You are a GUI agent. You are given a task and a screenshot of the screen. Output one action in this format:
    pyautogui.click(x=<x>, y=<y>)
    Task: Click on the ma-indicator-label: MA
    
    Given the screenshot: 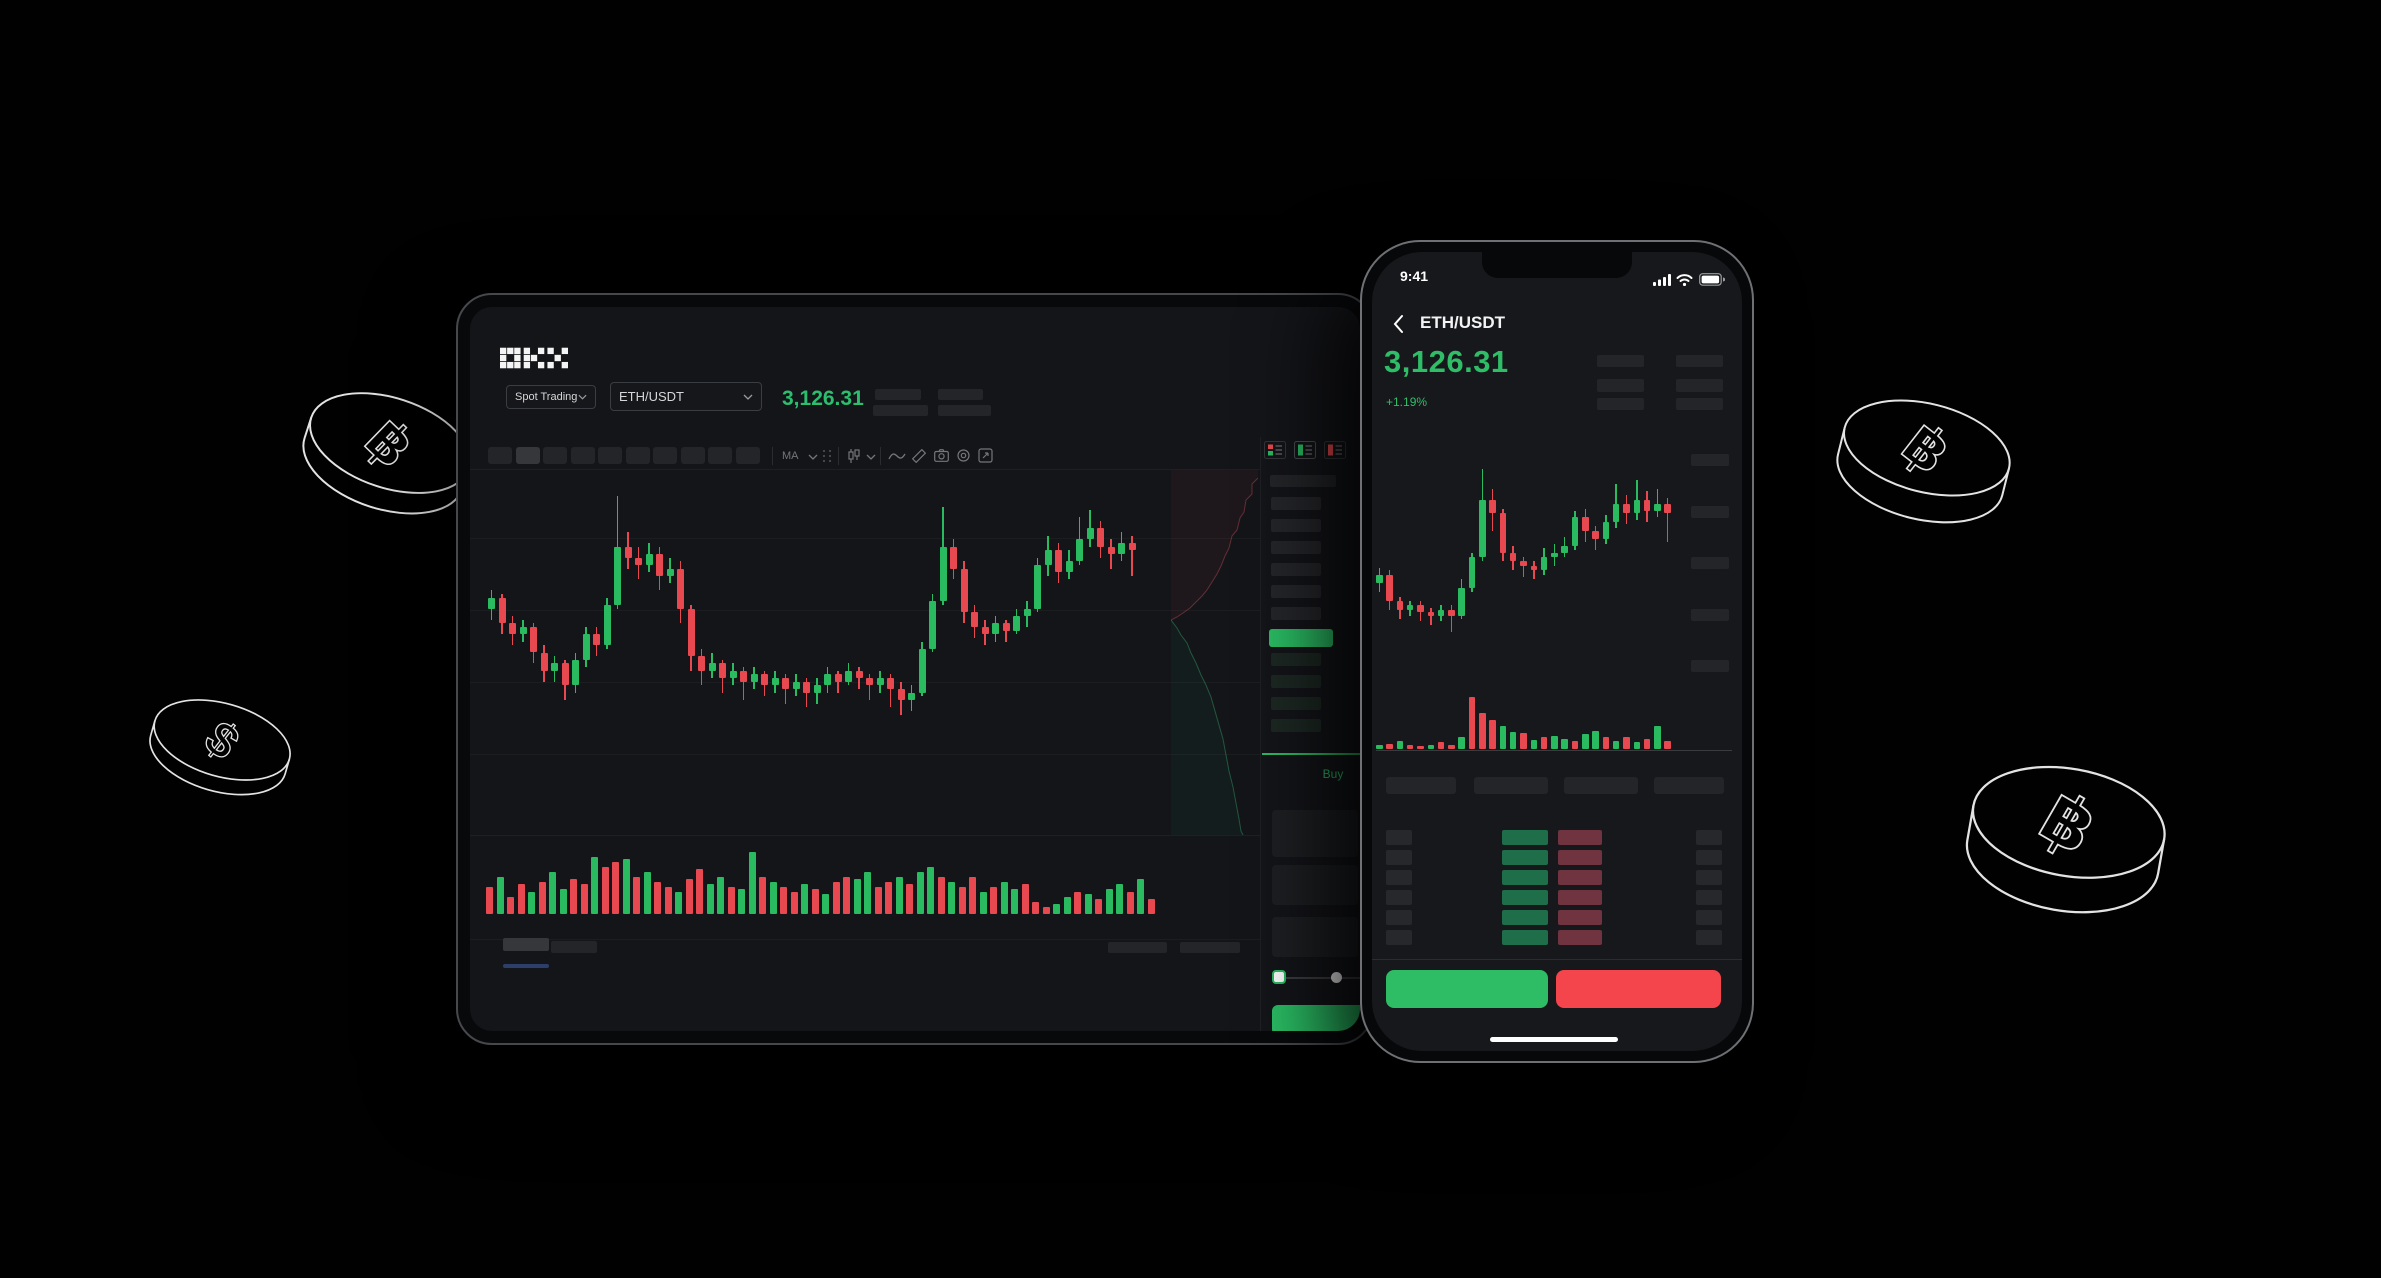 What is the action you would take?
    pyautogui.click(x=790, y=456)
    